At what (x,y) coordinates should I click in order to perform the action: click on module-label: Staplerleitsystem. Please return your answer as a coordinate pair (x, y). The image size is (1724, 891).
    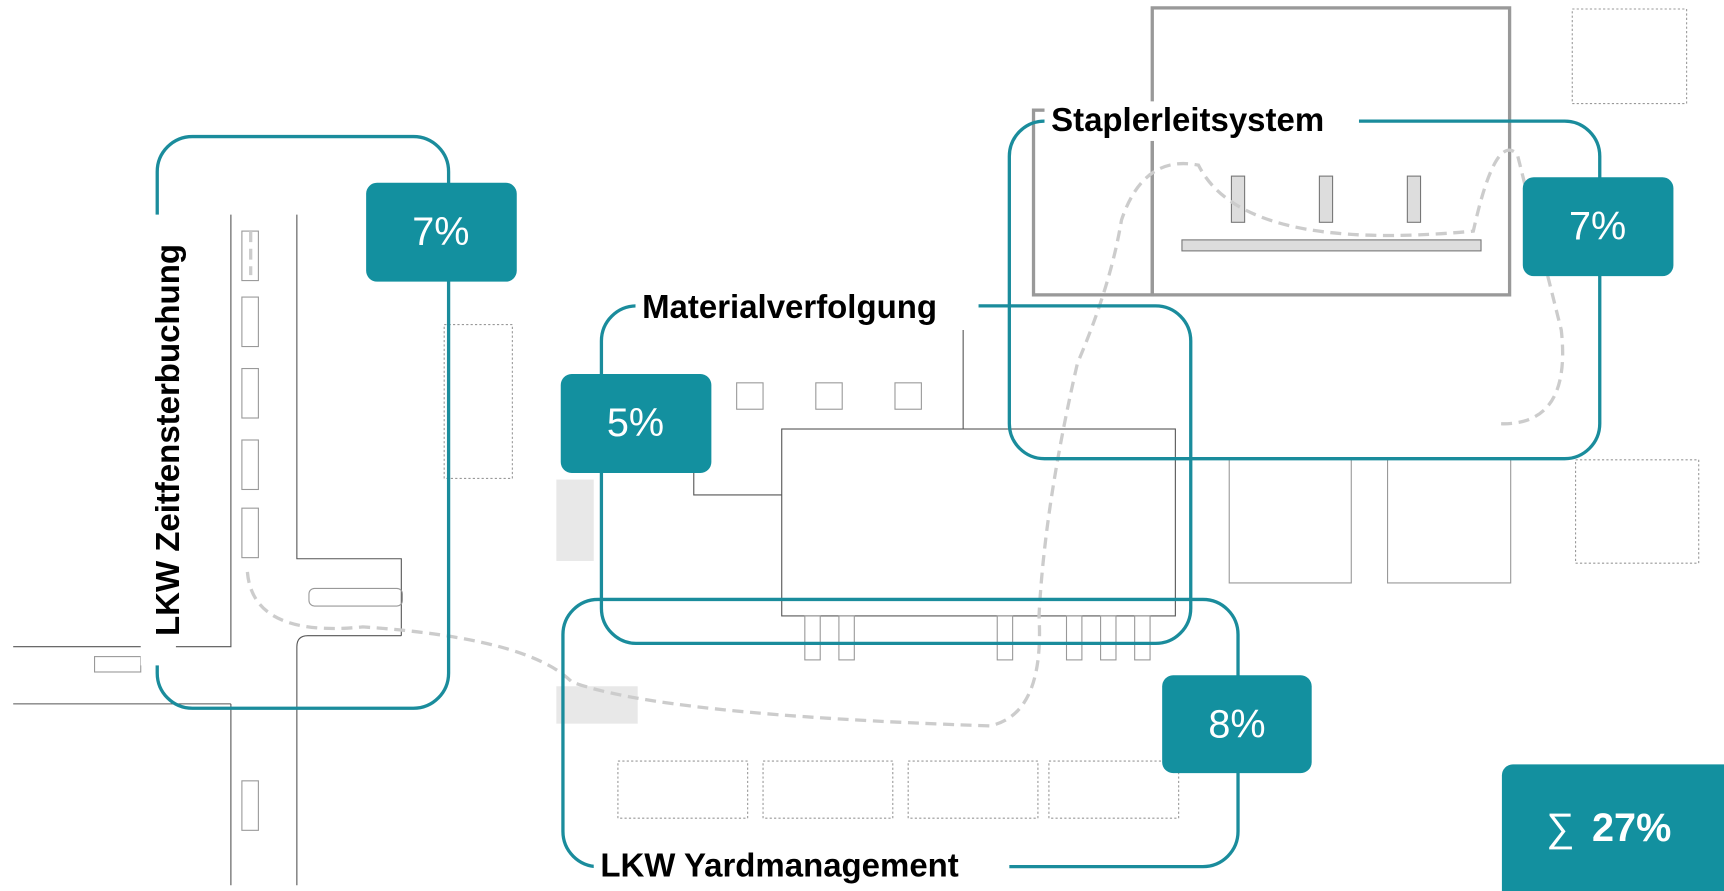
    Looking at the image, I should click on (1187, 119).